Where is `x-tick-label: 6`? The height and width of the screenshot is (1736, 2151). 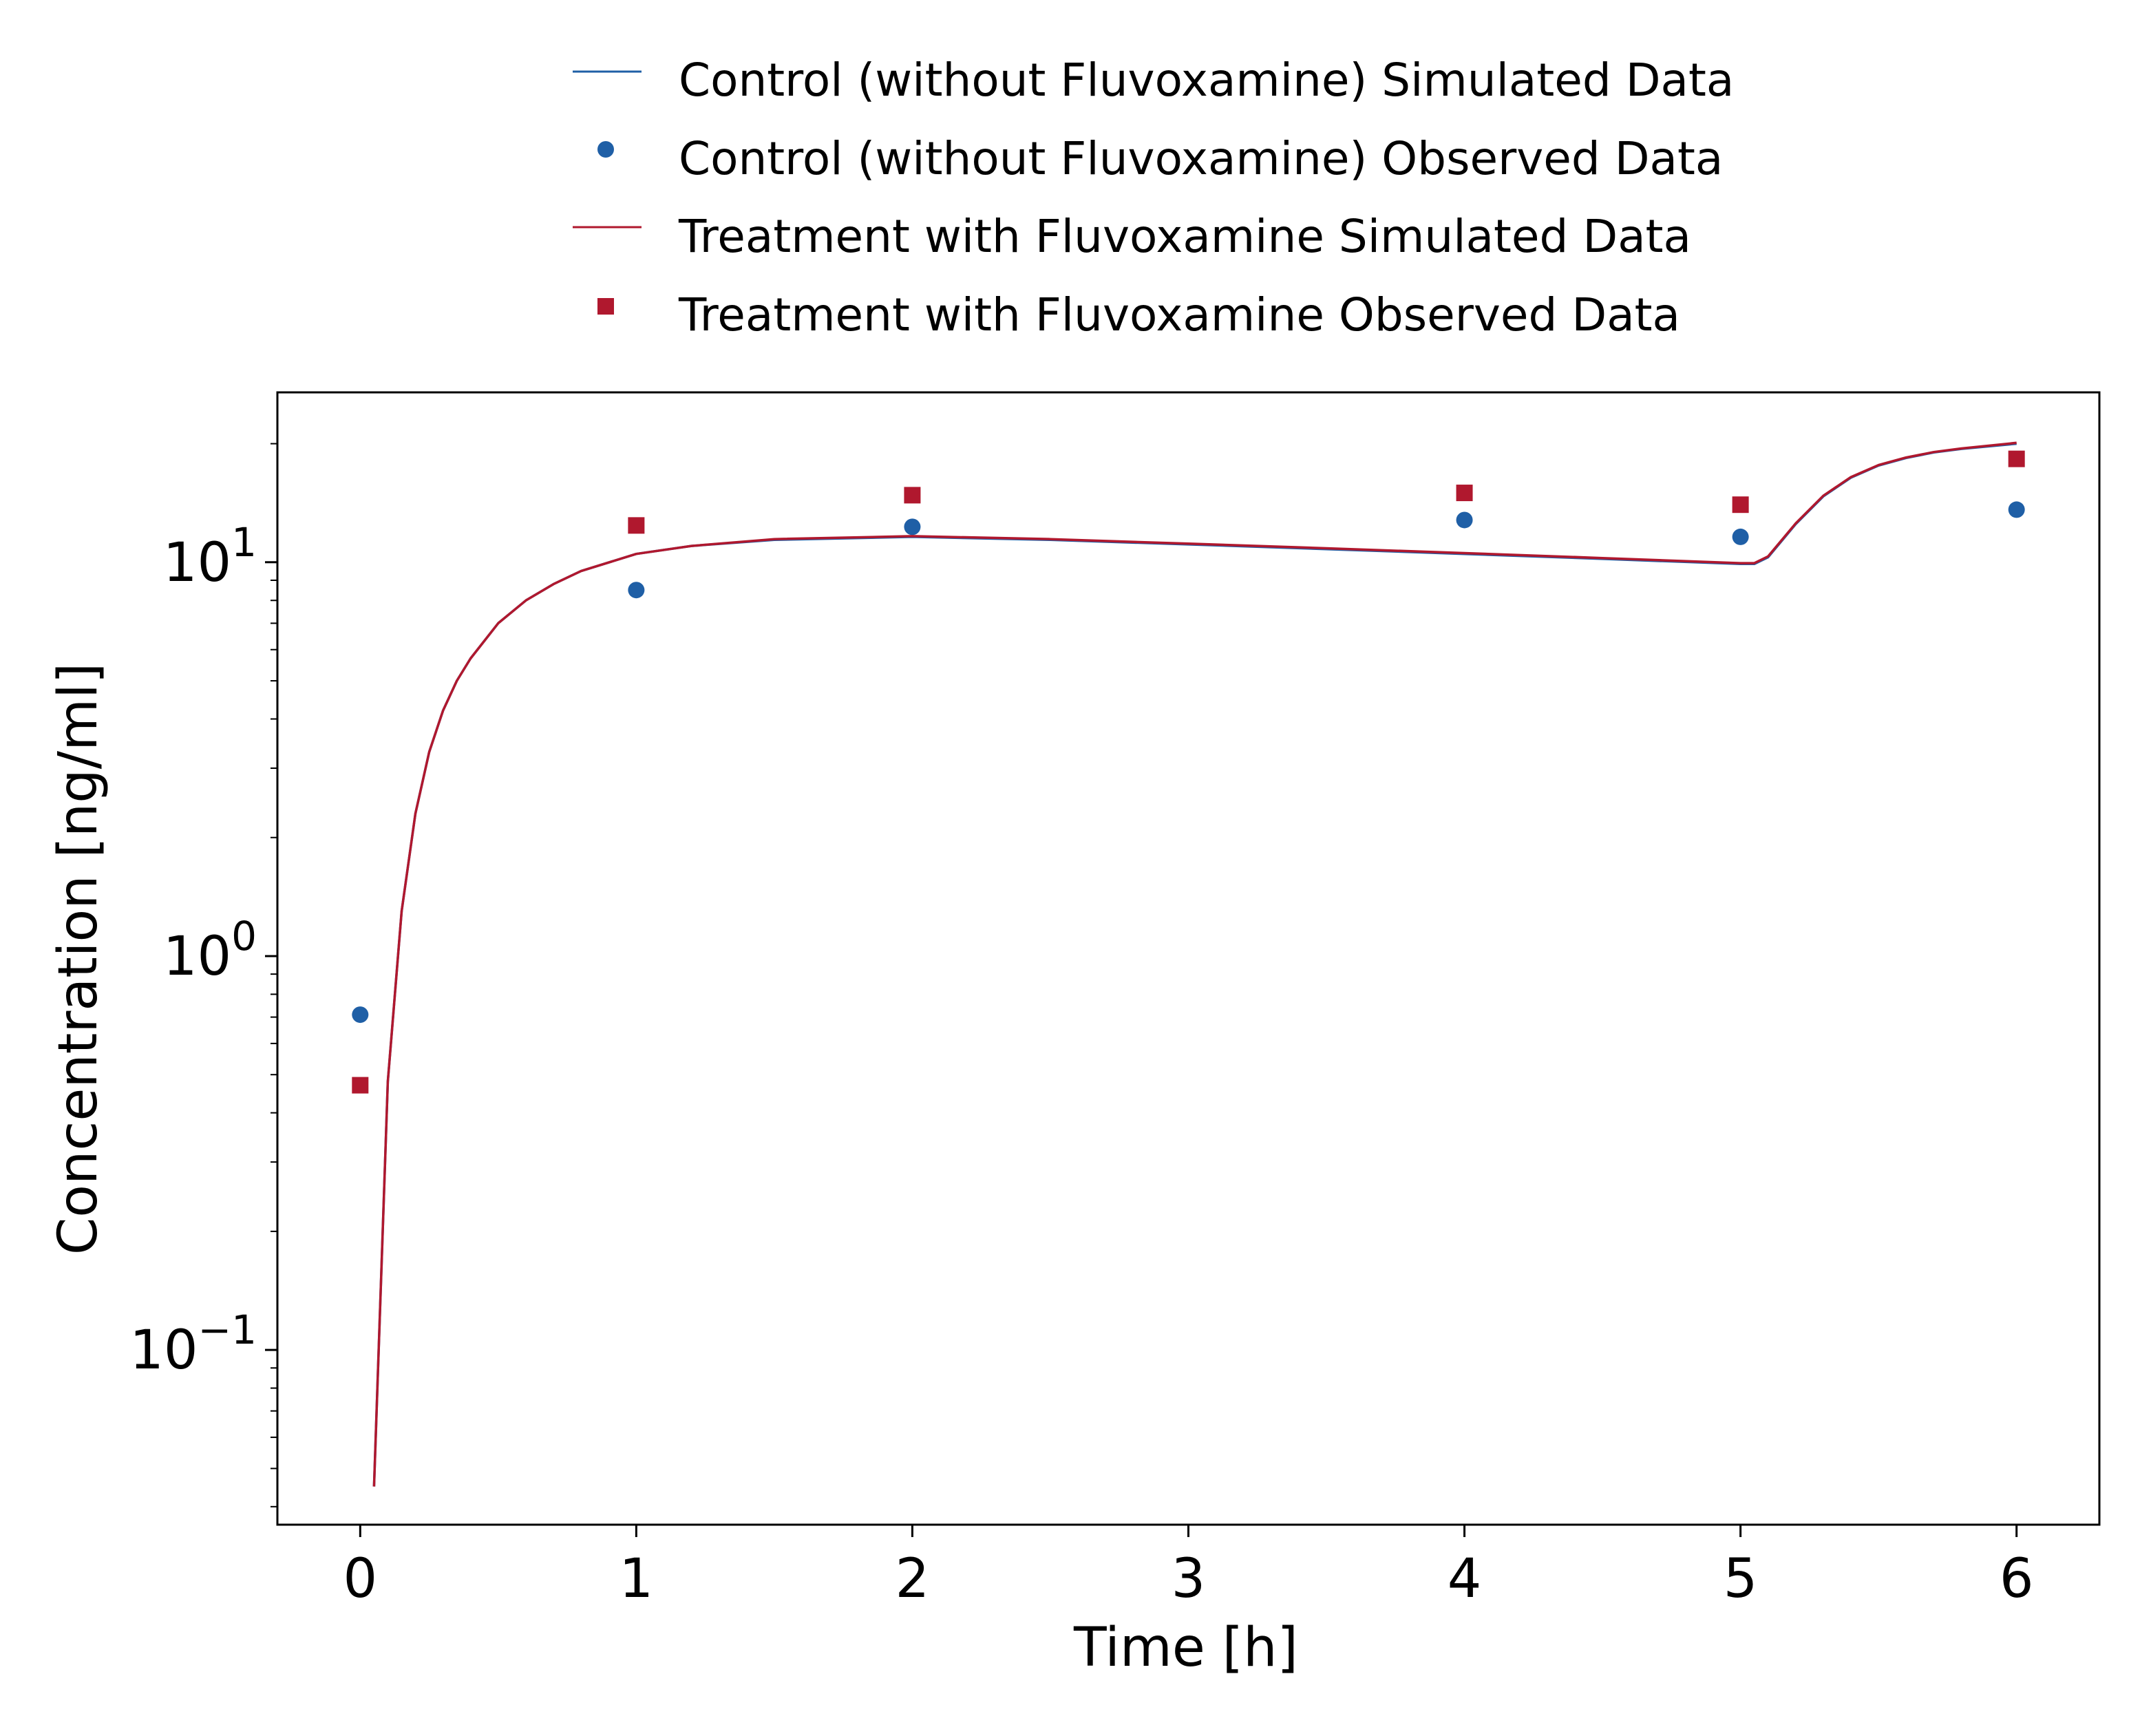
x-tick-label: 6 is located at coordinates (2017, 1579).